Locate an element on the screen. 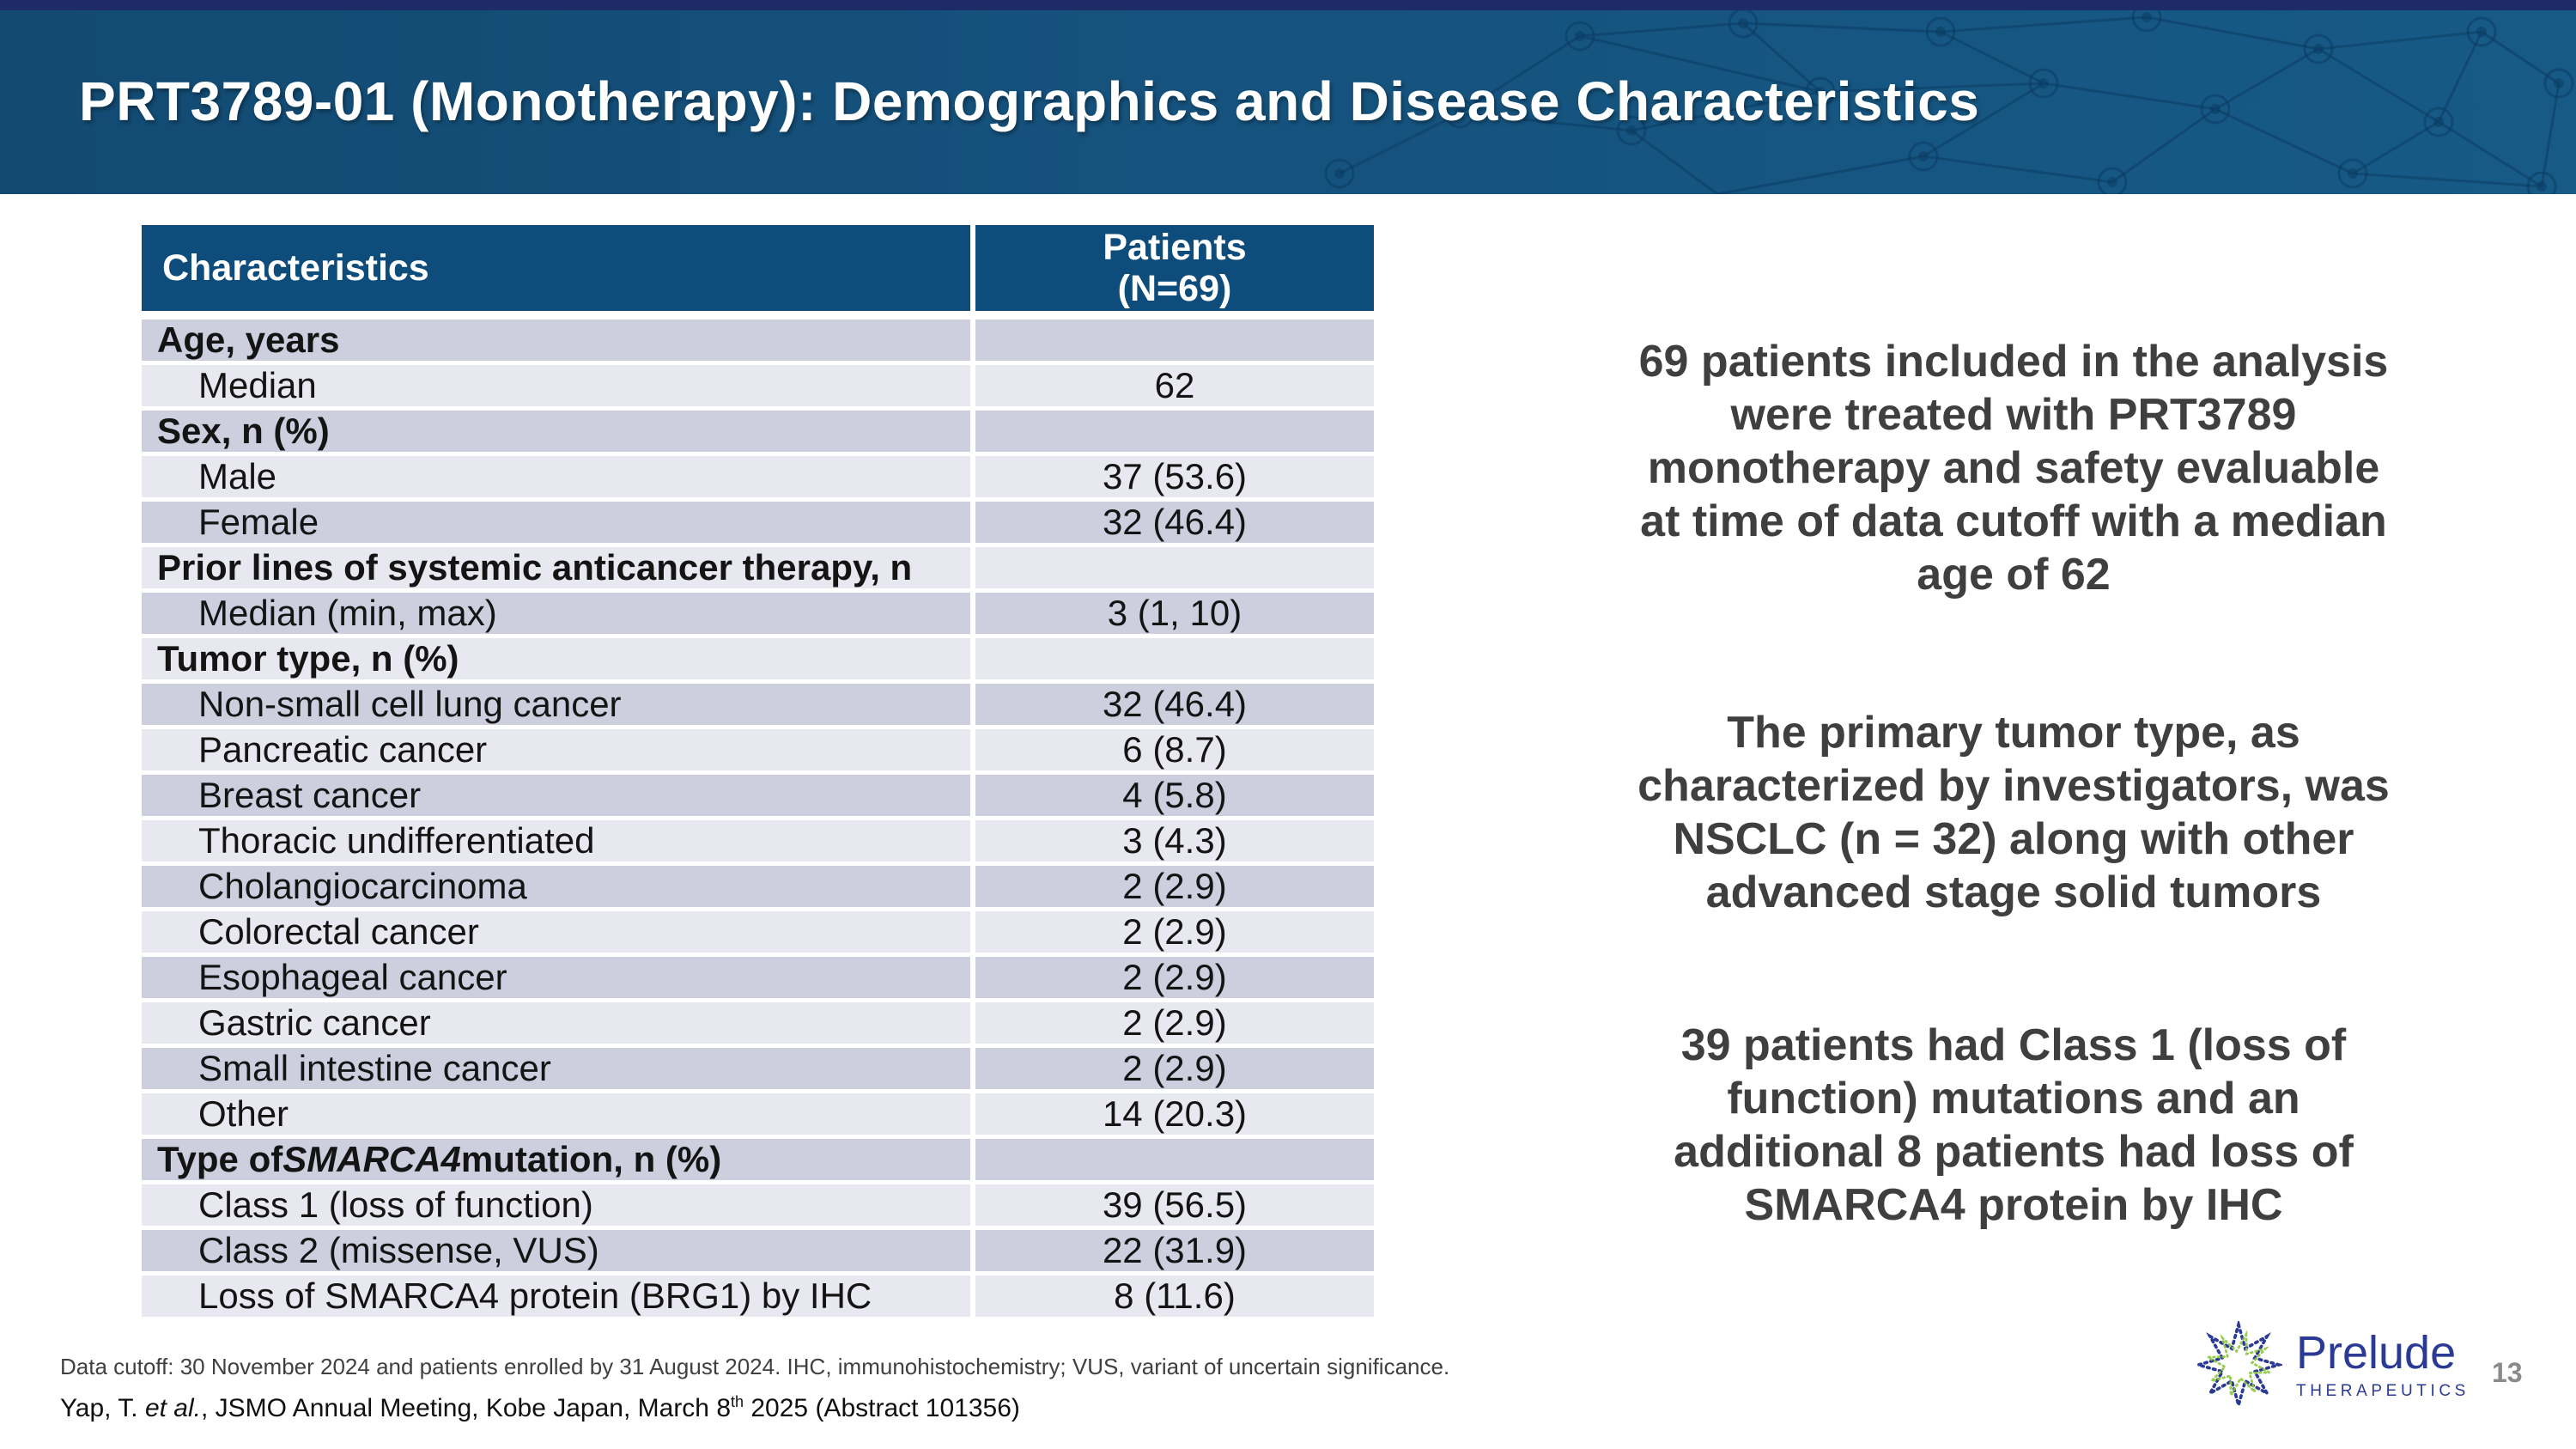  table-row: Non-small cell lung cancer 32 (46.4) is located at coordinates (758, 704).